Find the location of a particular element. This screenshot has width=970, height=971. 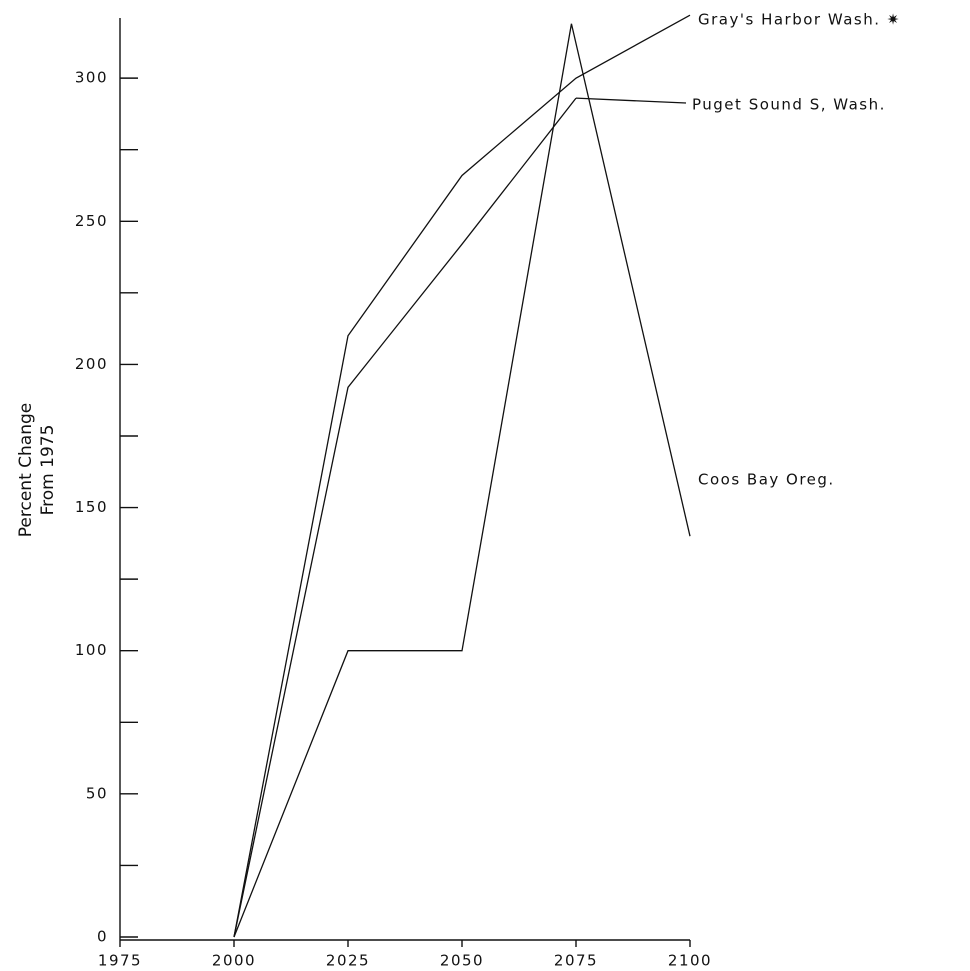

y-axis-label-line: From 1975 is located at coordinates (48, 470).